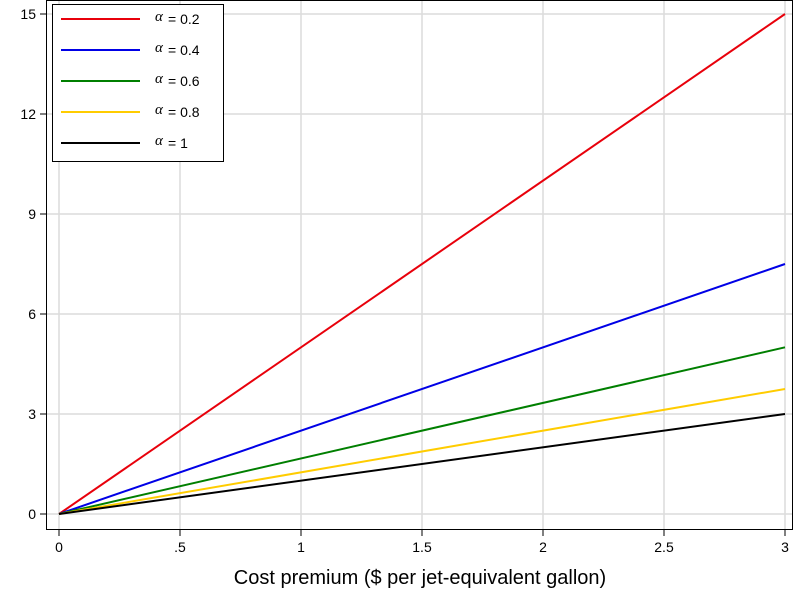 Image resolution: width=793 pixels, height=592 pixels. I want to click on legend-label: = 0.4, so click(184, 50).